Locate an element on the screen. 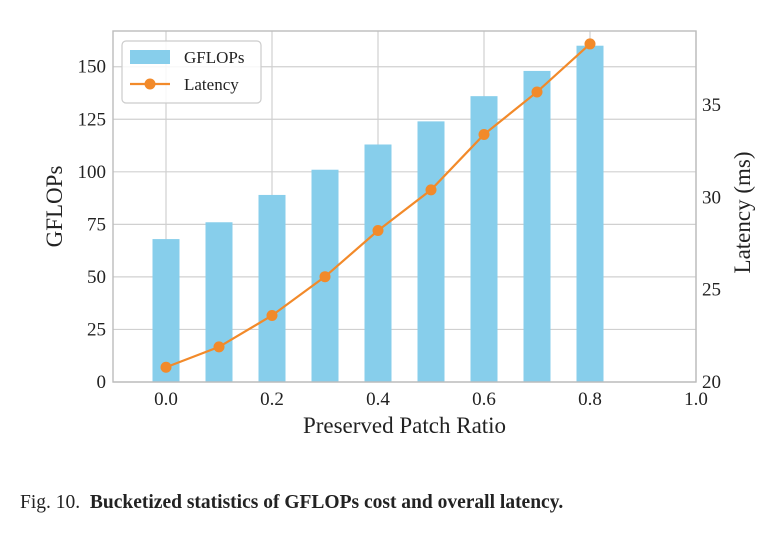 The image size is (781, 546). y2-tick-label-1: 25 is located at coordinates (711, 290).